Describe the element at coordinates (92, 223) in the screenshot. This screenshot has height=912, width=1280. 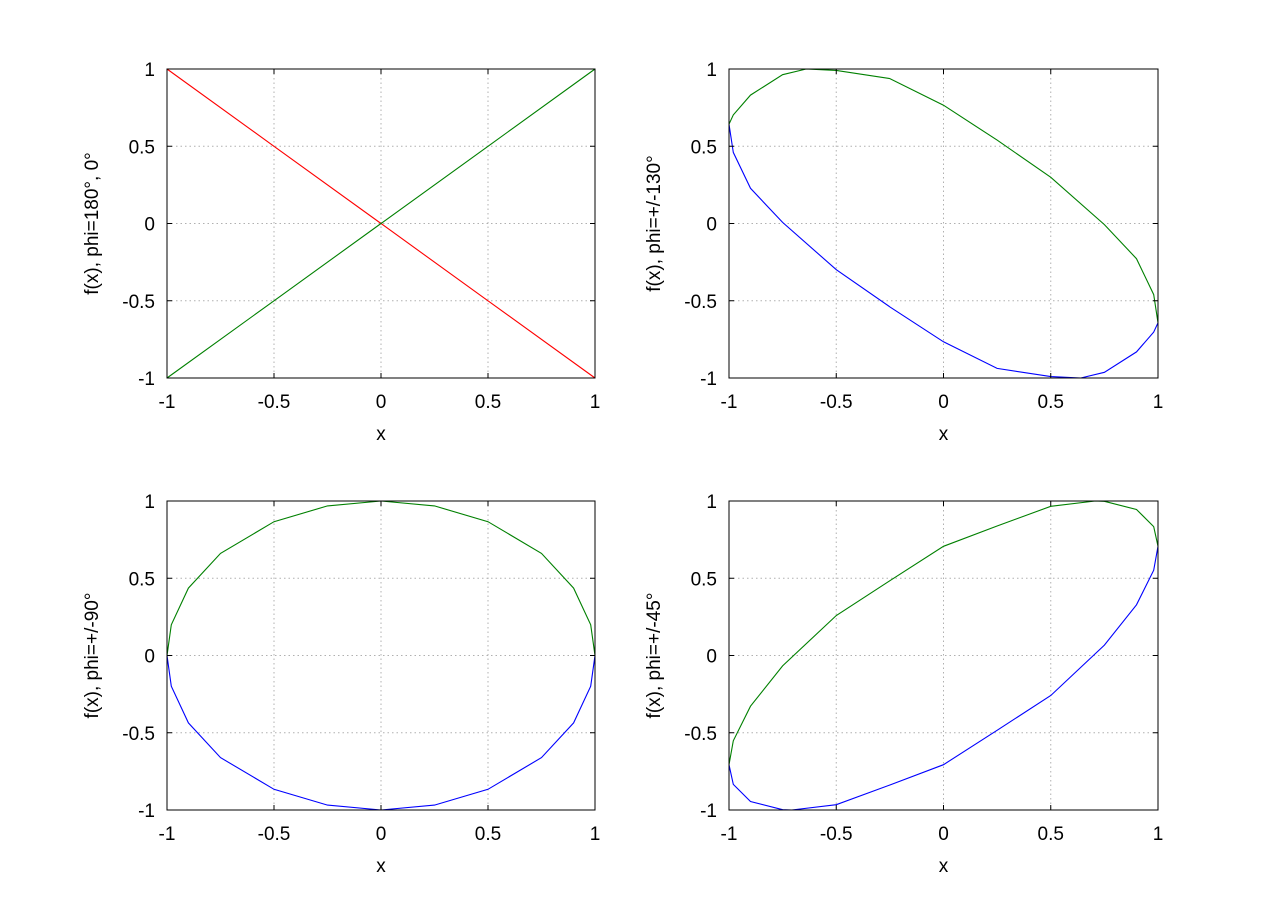
I see `y-axis-label: f(x), phi=180°, 0°` at that location.